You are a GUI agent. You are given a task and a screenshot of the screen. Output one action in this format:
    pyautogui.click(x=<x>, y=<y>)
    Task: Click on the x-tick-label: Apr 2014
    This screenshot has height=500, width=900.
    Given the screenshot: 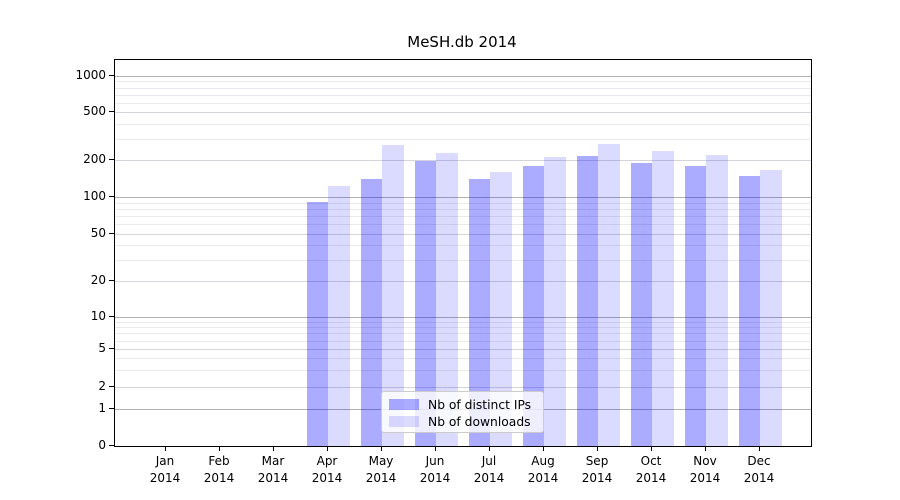 What is the action you would take?
    pyautogui.click(x=327, y=469)
    